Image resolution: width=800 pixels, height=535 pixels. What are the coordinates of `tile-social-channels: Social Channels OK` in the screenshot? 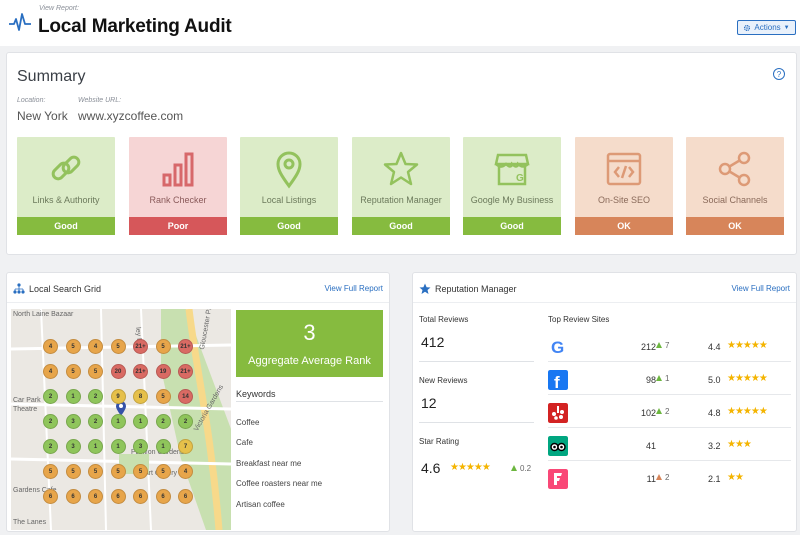 It's located at (735, 186).